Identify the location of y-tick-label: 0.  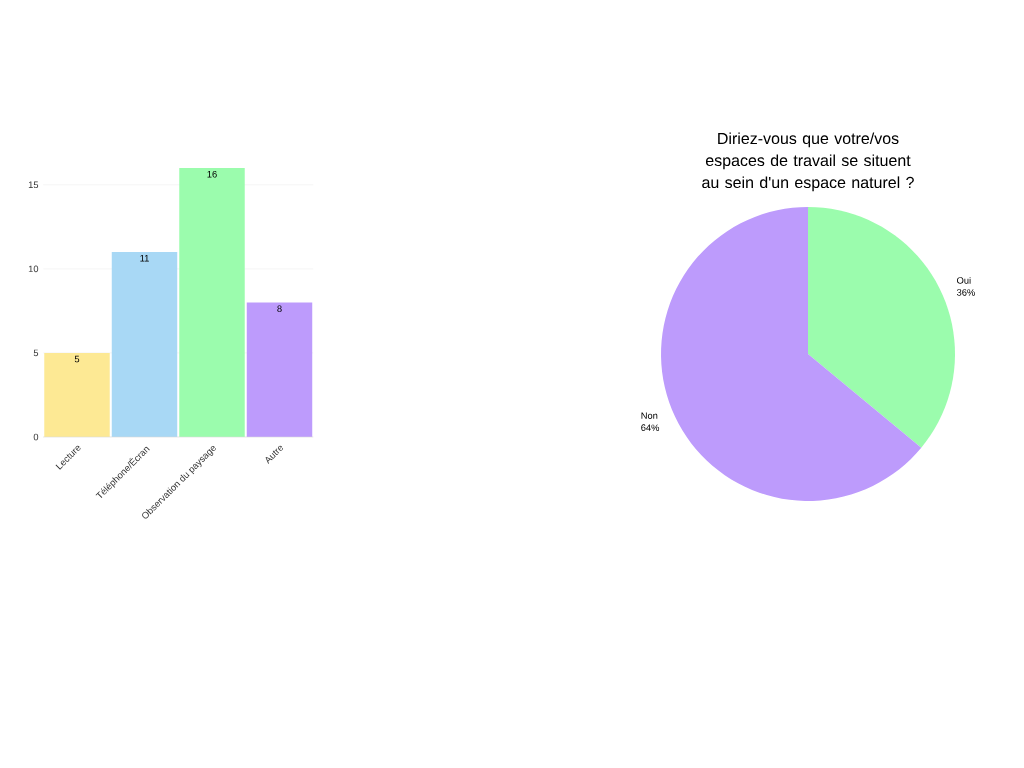
(36, 437).